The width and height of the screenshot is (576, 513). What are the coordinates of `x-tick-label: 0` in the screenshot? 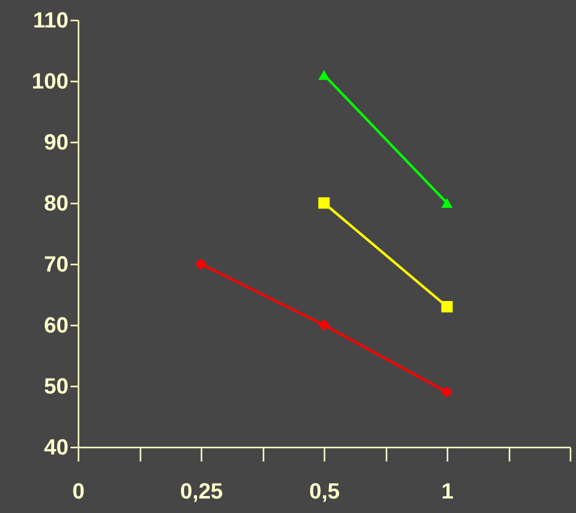 It's located at (78, 491).